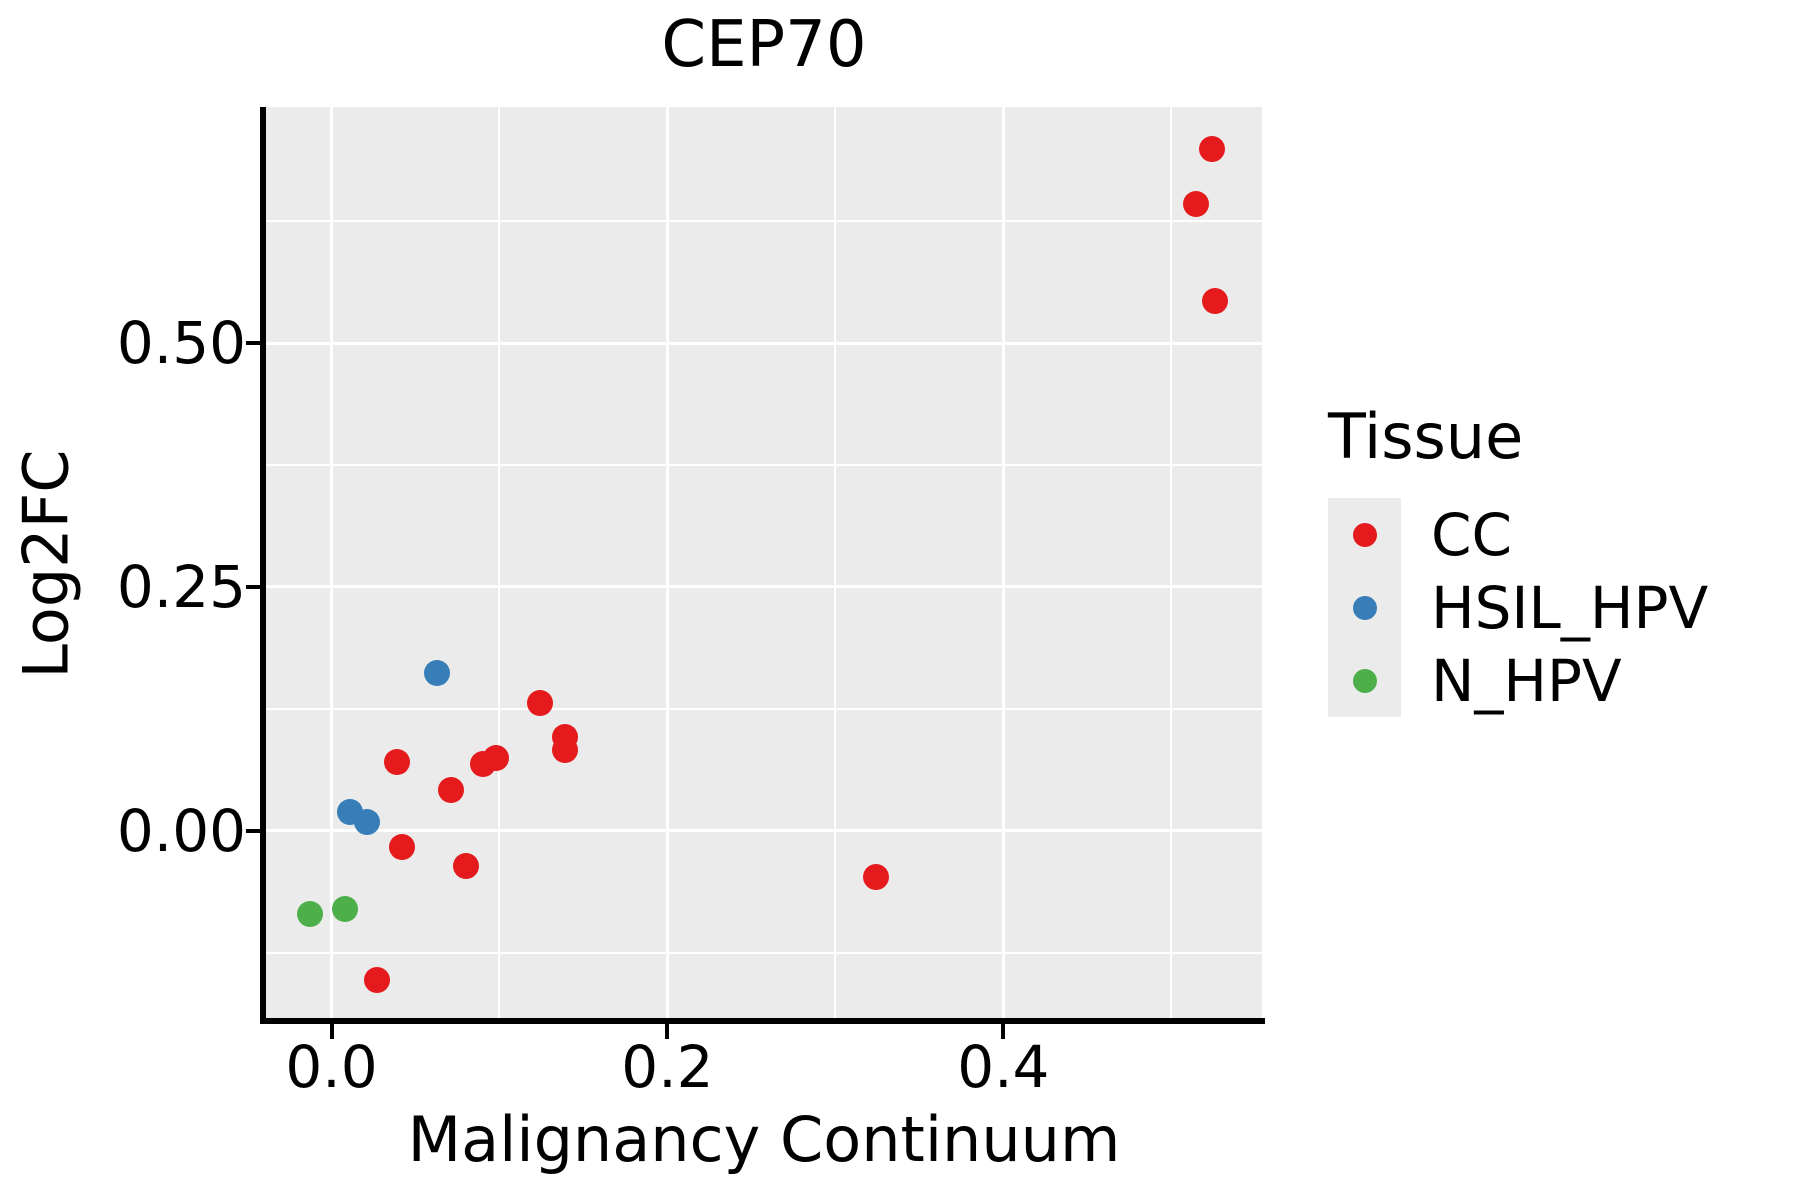 The width and height of the screenshot is (1800, 1200). I want to click on legend-key-HSIL_HPV, so click(1364, 607).